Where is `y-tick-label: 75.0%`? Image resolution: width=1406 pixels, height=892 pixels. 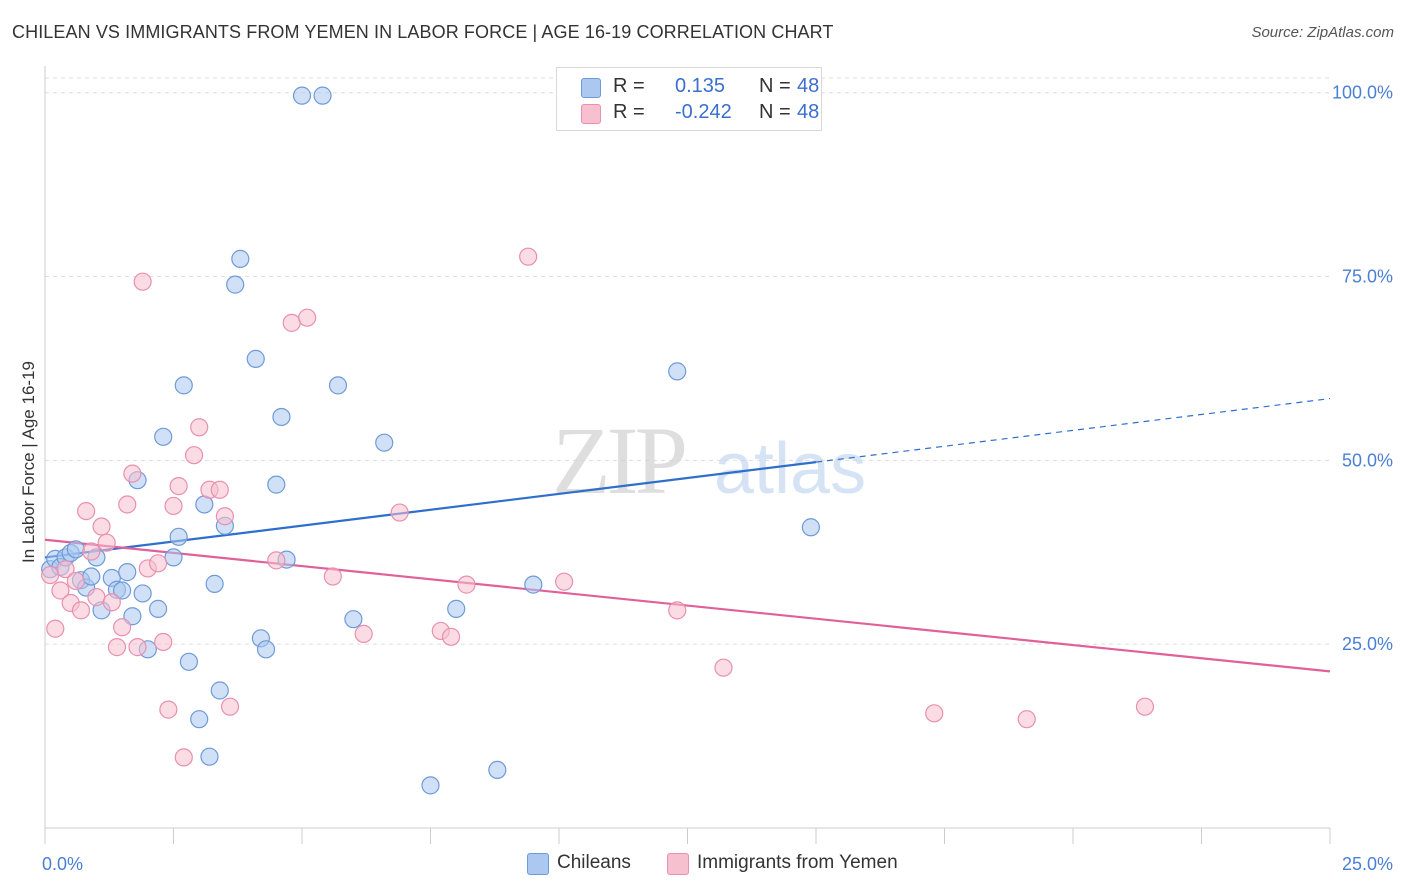 y-tick-label: 75.0% is located at coordinates (1367, 277).